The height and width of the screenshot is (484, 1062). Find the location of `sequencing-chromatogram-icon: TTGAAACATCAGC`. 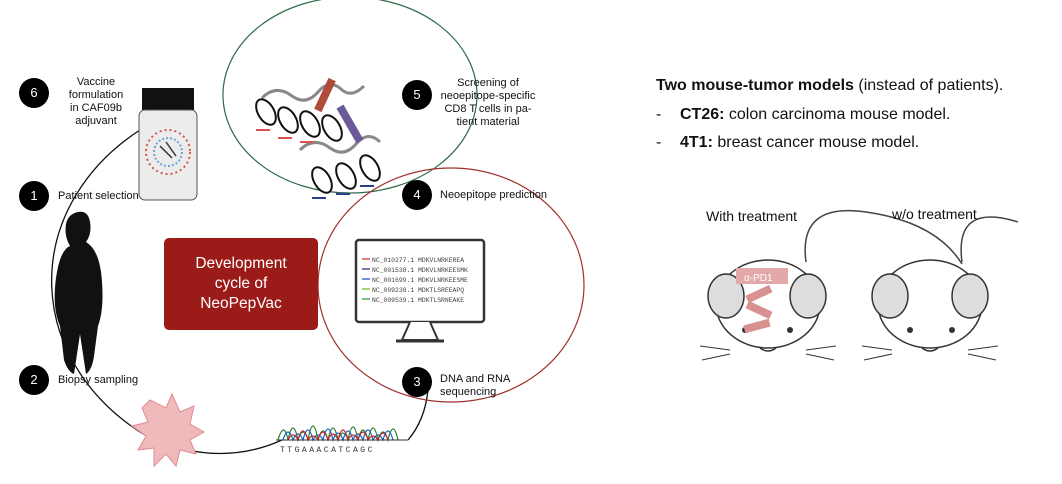

sequencing-chromatogram-icon: TTGAAACATCAGC is located at coordinates (342, 440).